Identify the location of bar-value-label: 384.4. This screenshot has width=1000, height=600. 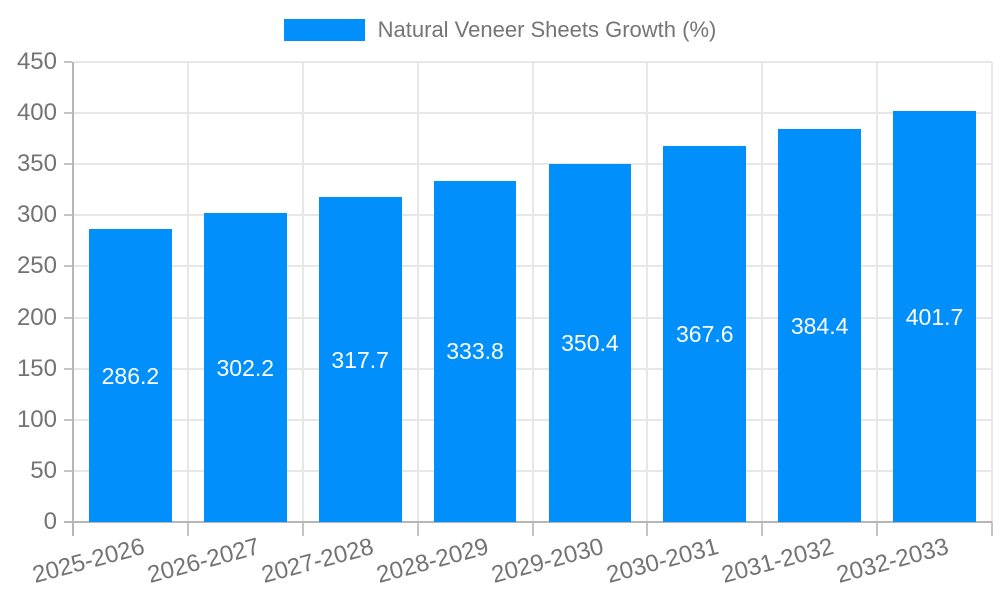
(819, 325).